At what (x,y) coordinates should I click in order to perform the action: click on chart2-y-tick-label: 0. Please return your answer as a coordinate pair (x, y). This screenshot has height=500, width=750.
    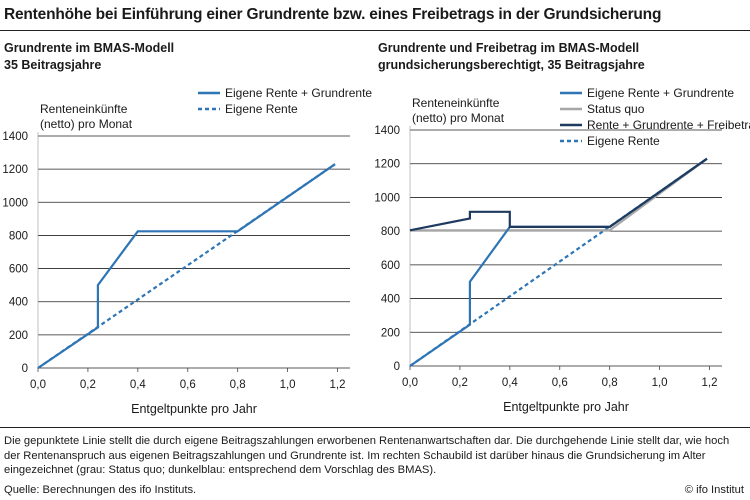
    Looking at the image, I should click on (397, 367).